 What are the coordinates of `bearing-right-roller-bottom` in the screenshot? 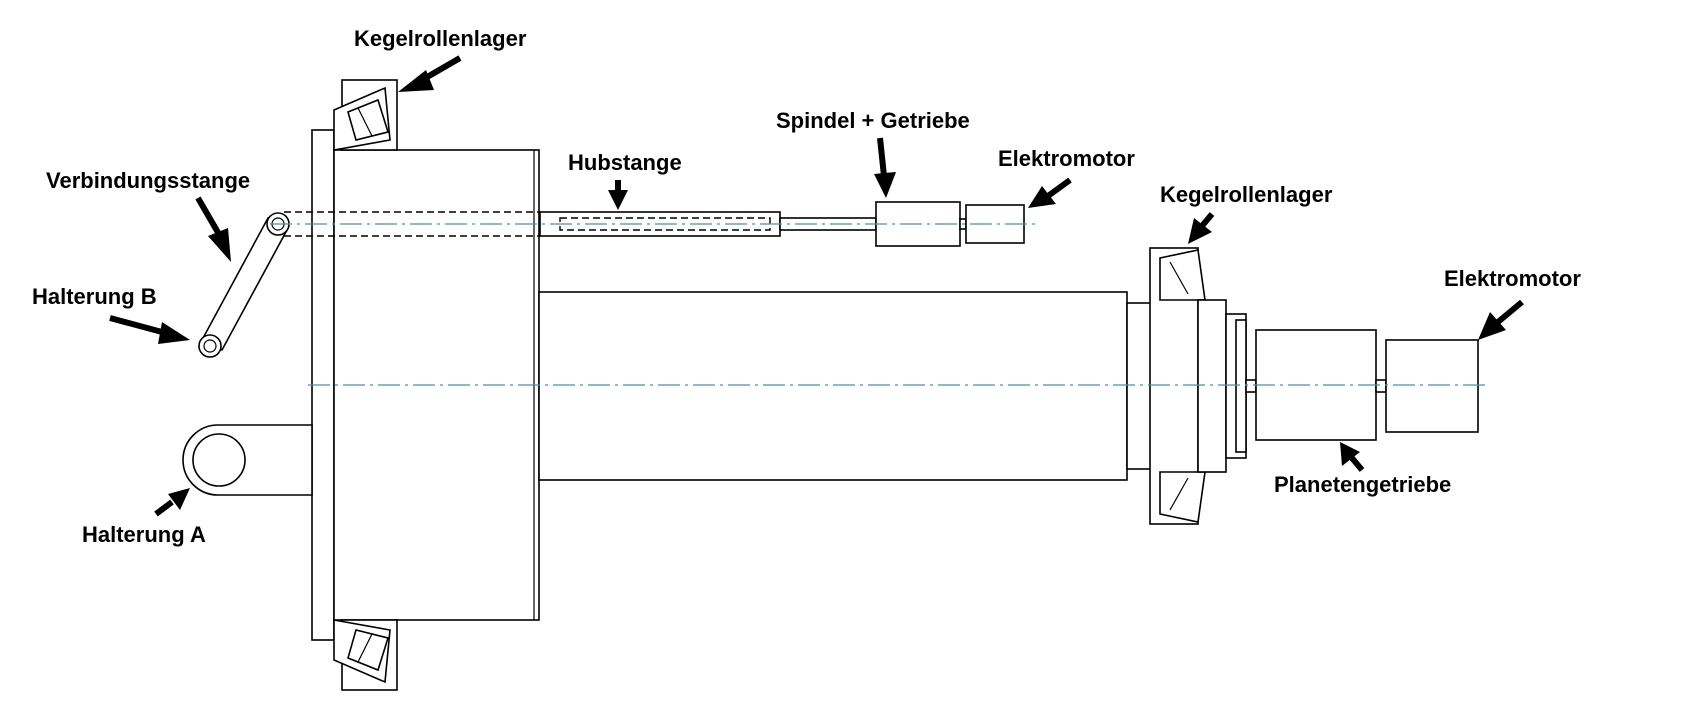 It's located at (1179, 494).